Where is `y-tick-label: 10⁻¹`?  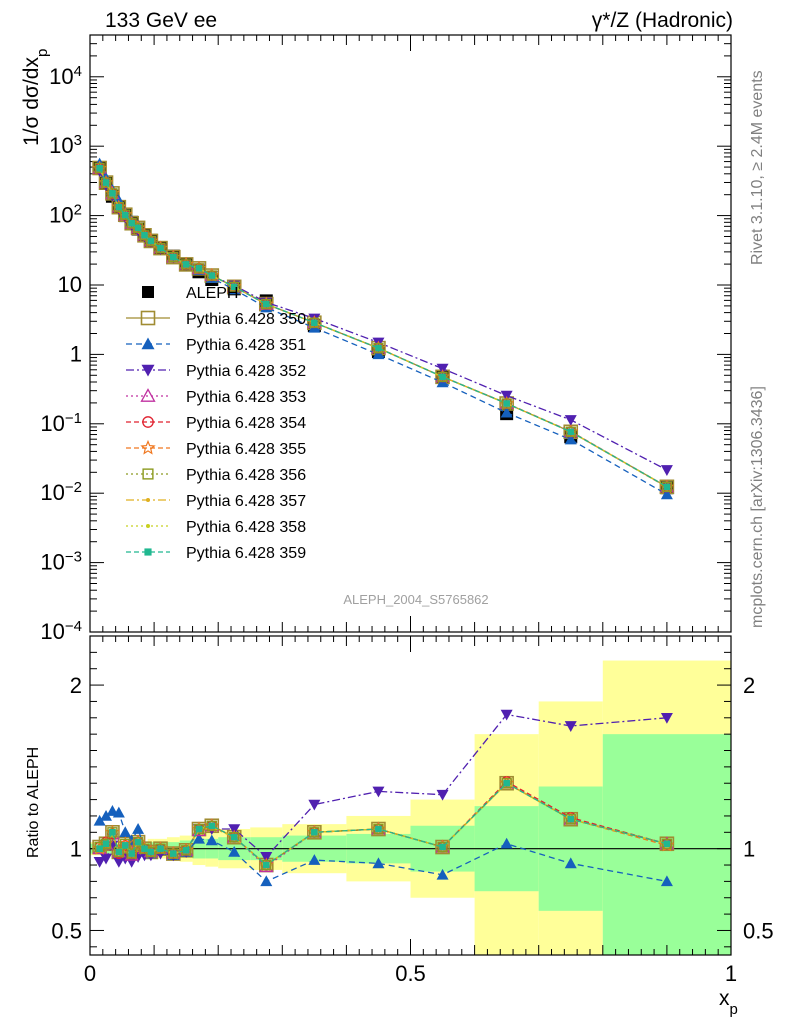 y-tick-label: 10⁻¹ is located at coordinates (61, 422).